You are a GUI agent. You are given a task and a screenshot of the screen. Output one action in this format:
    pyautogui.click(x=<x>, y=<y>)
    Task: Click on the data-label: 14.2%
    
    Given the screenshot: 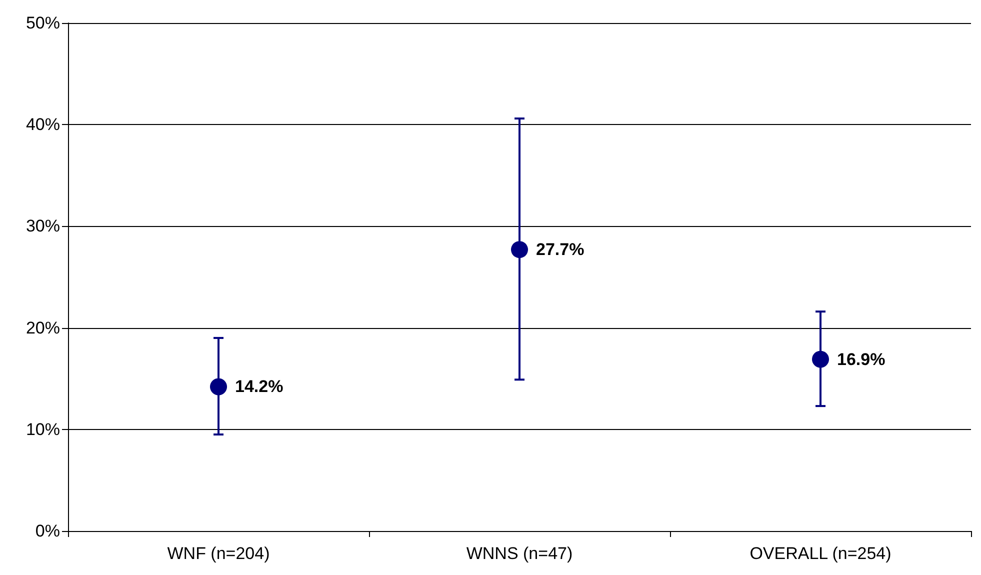 What is the action you would take?
    pyautogui.click(x=259, y=386)
    